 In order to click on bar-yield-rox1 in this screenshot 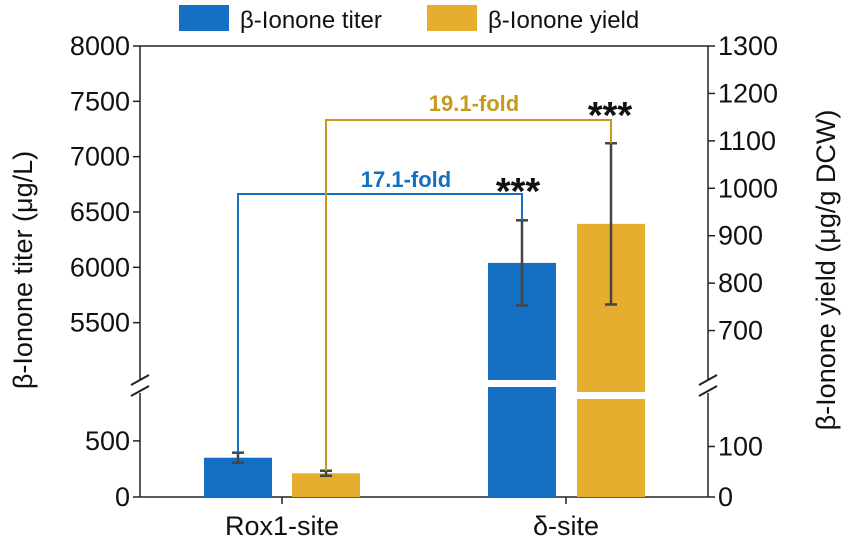, I will do `click(326, 485)`.